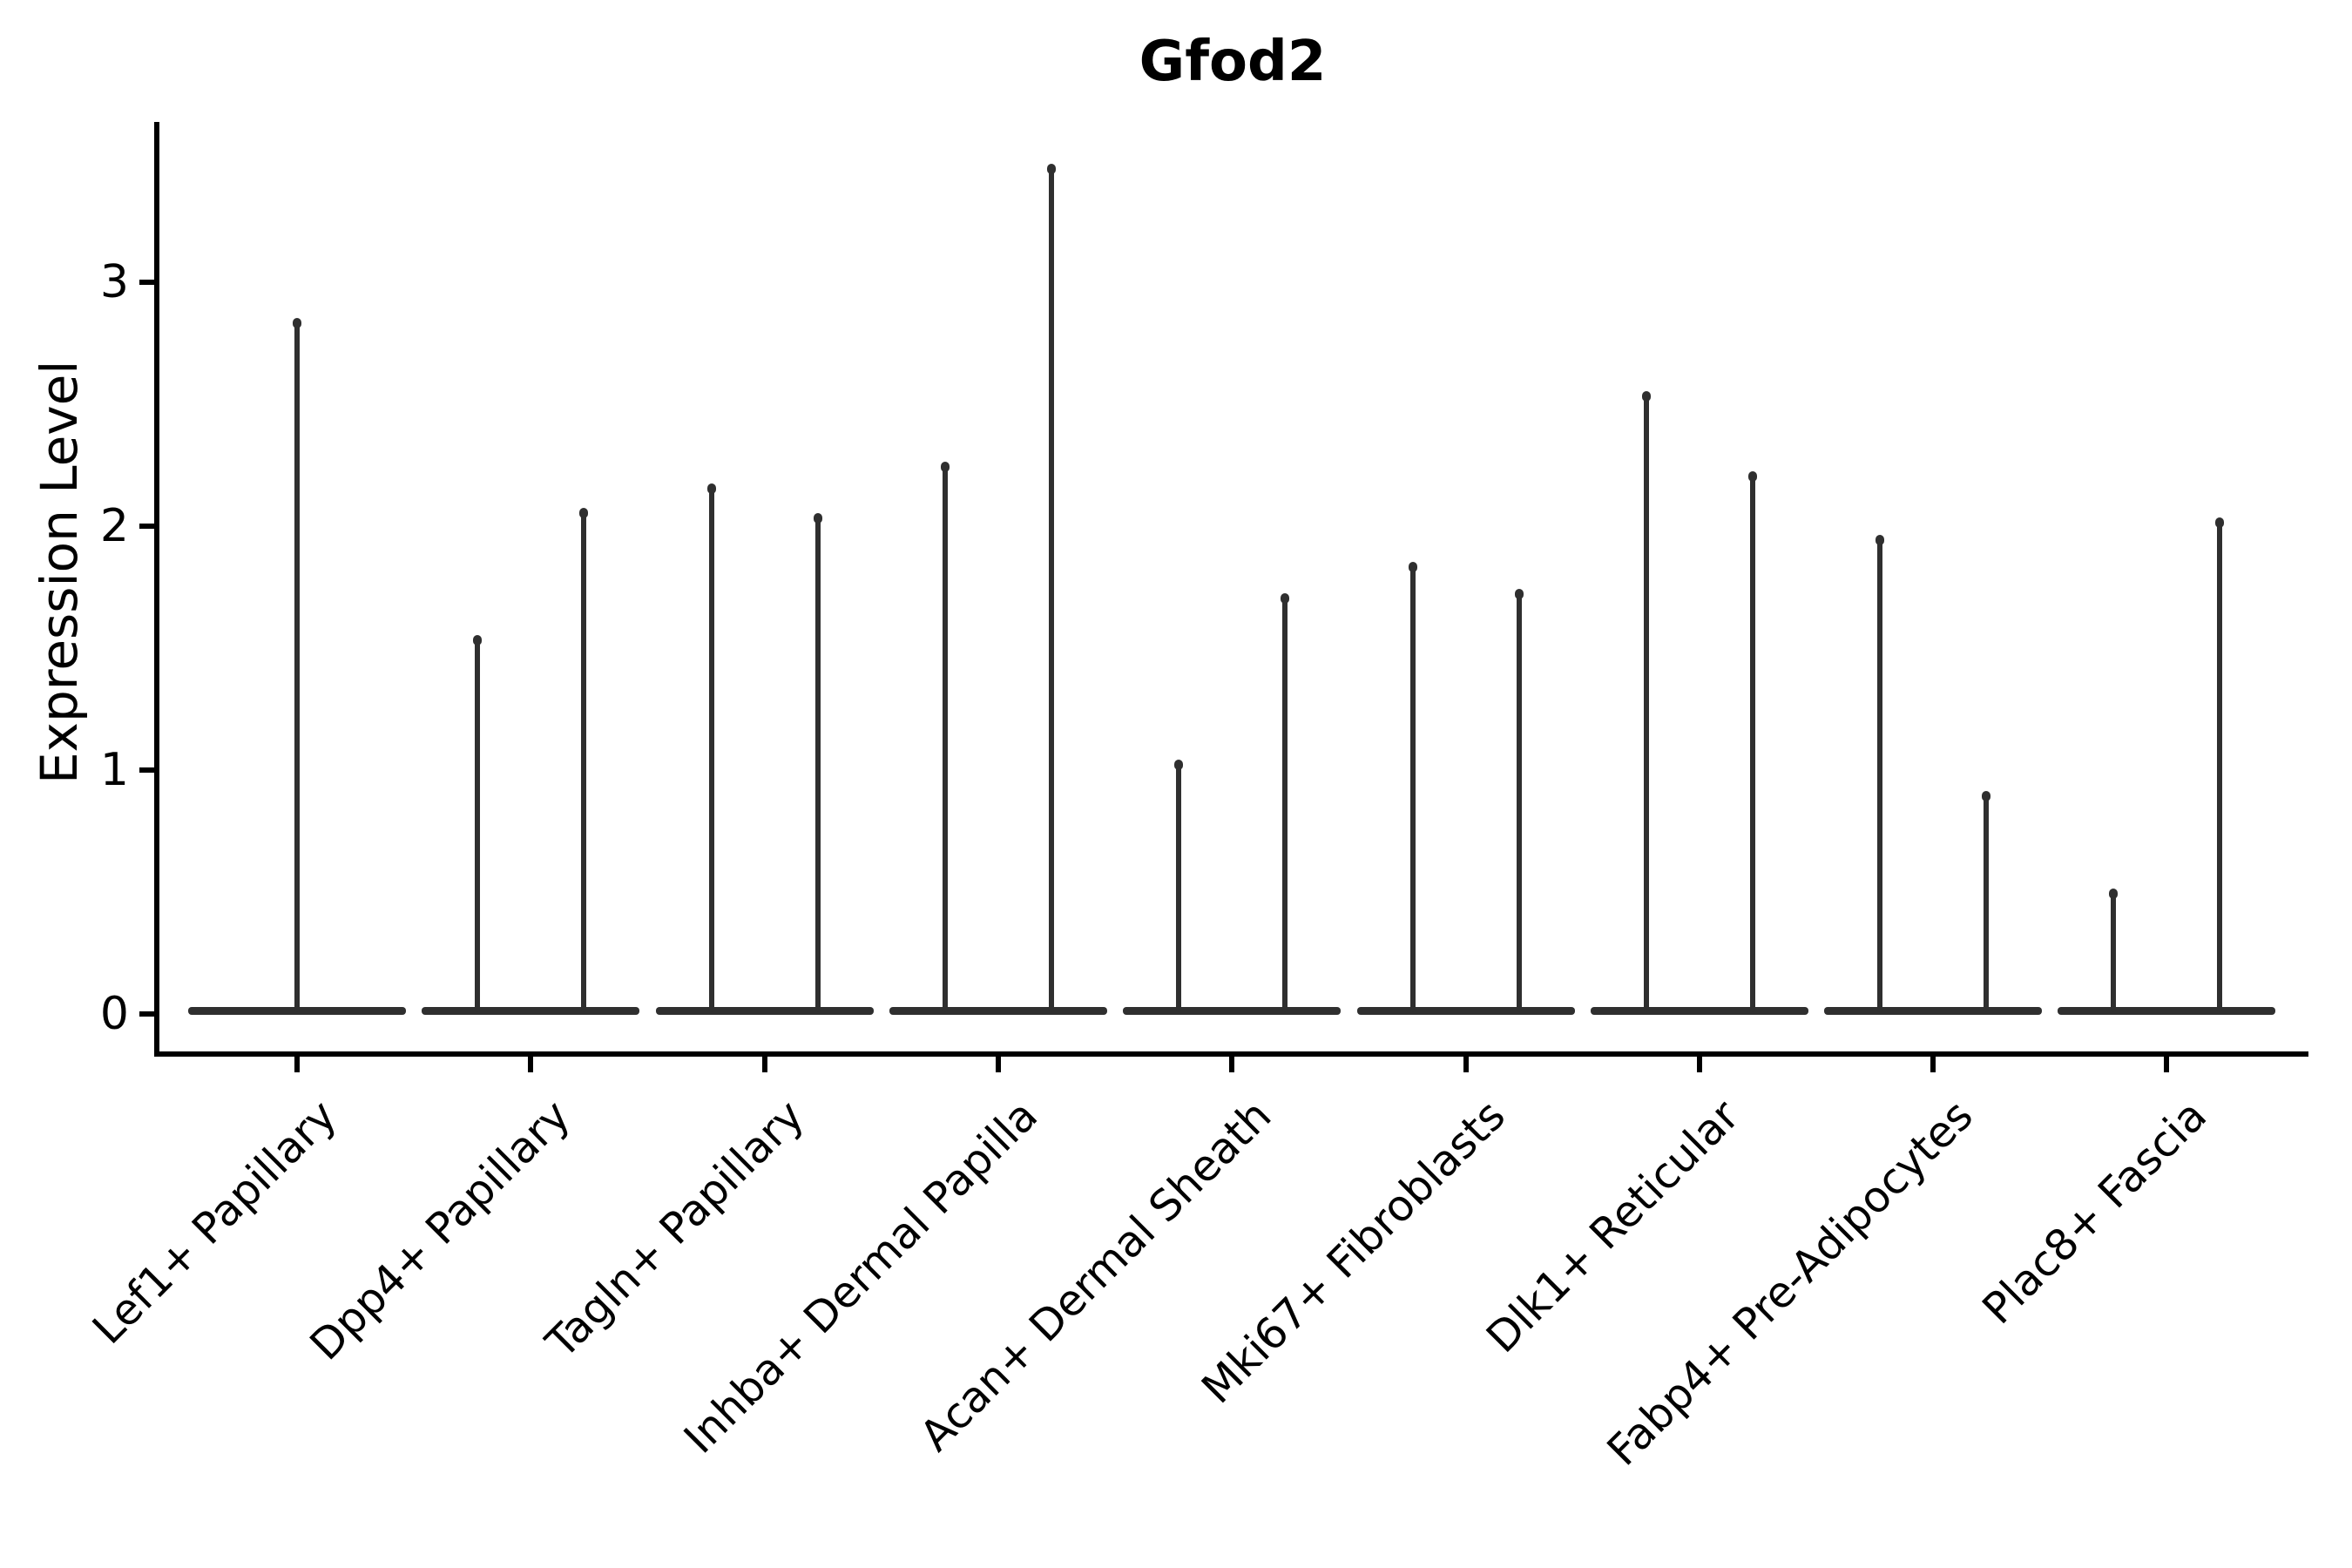  Describe the element at coordinates (1613, 1226) in the screenshot. I see `x-tick-label: Dlk1+ Reticular` at that location.